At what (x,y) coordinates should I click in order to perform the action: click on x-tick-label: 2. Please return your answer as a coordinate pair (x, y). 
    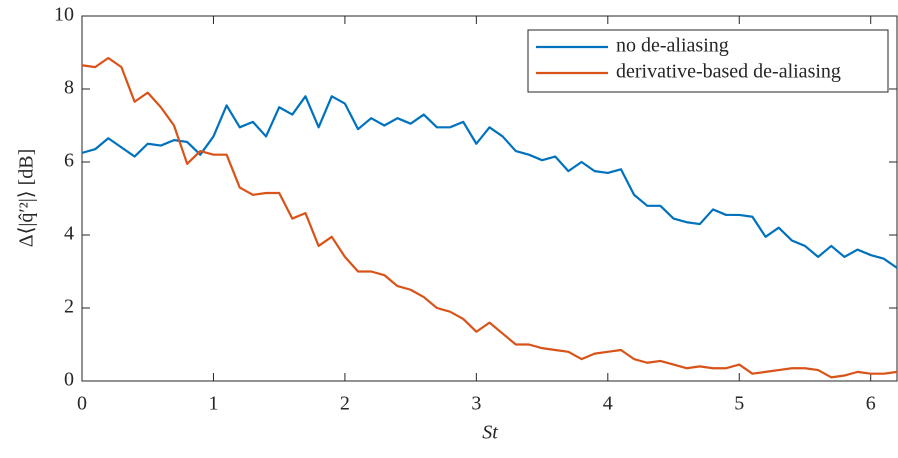
    Looking at the image, I should click on (345, 404).